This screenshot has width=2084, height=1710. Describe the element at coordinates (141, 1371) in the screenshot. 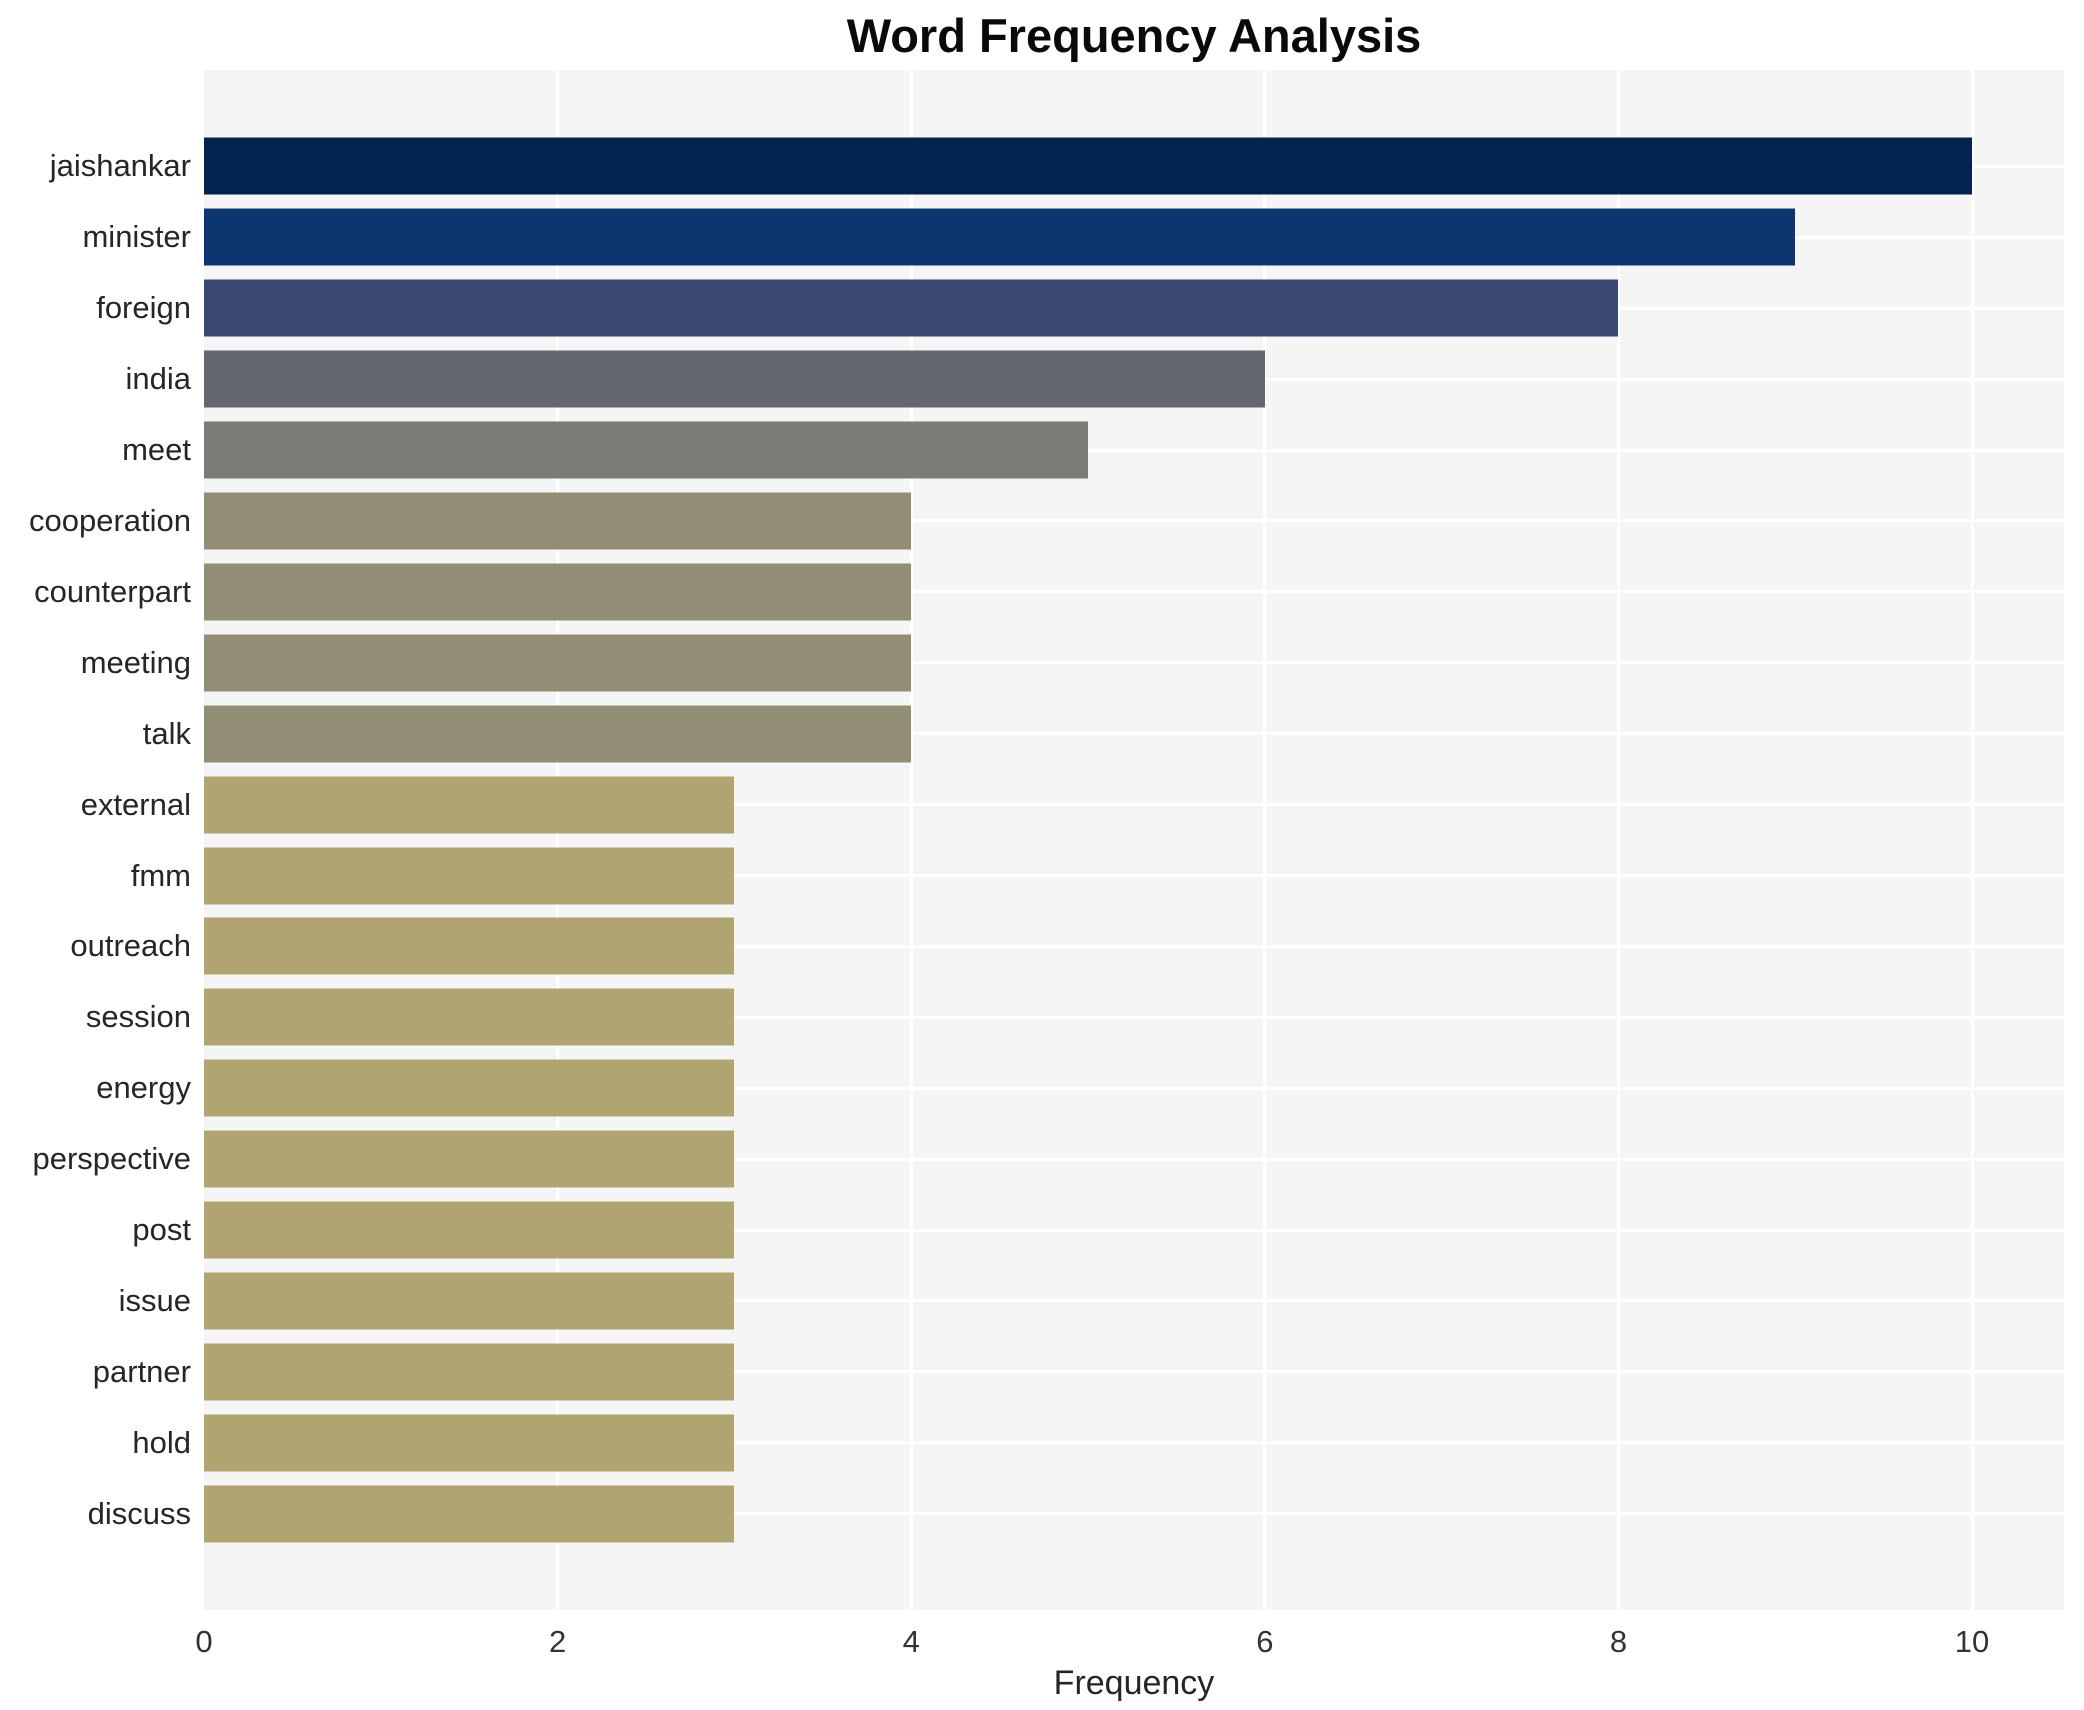

I see `category-label: partner` at that location.